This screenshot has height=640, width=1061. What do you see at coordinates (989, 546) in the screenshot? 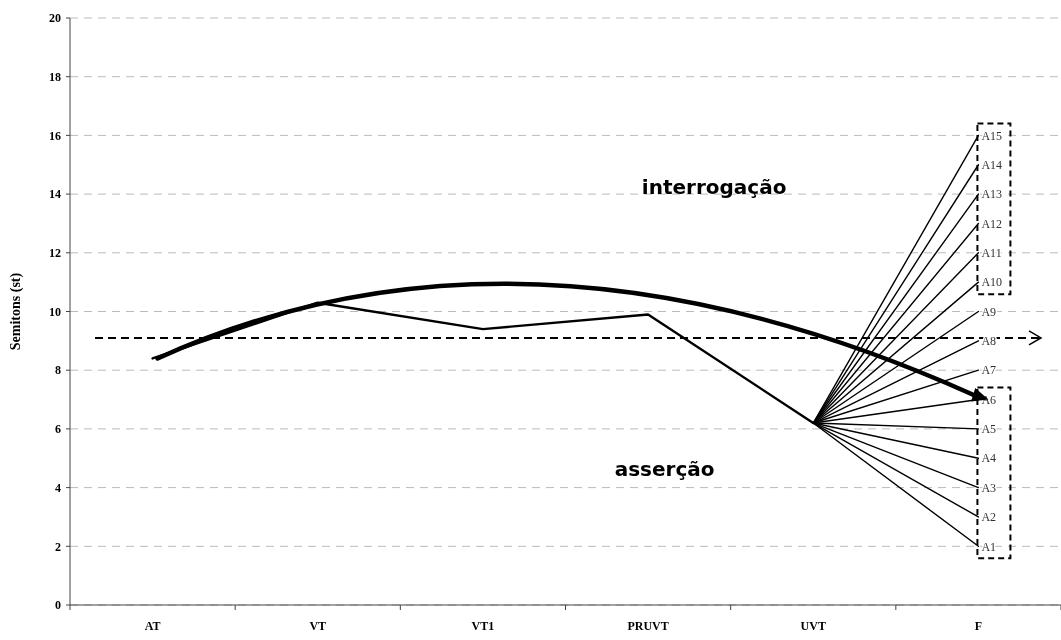
I see `series-label: A1` at bounding box center [989, 546].